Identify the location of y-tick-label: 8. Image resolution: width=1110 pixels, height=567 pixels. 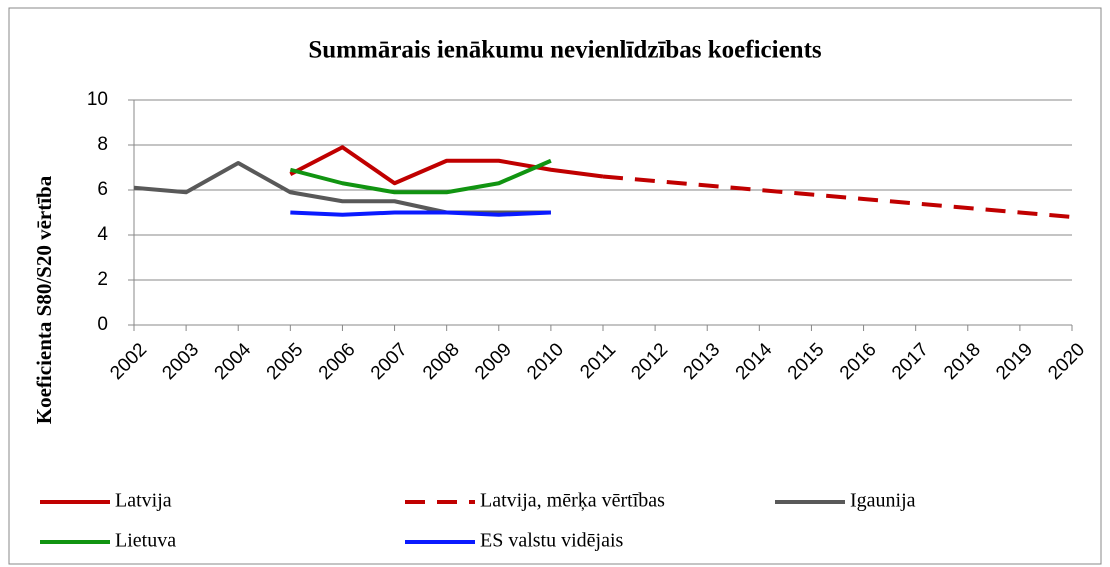
(102, 144).